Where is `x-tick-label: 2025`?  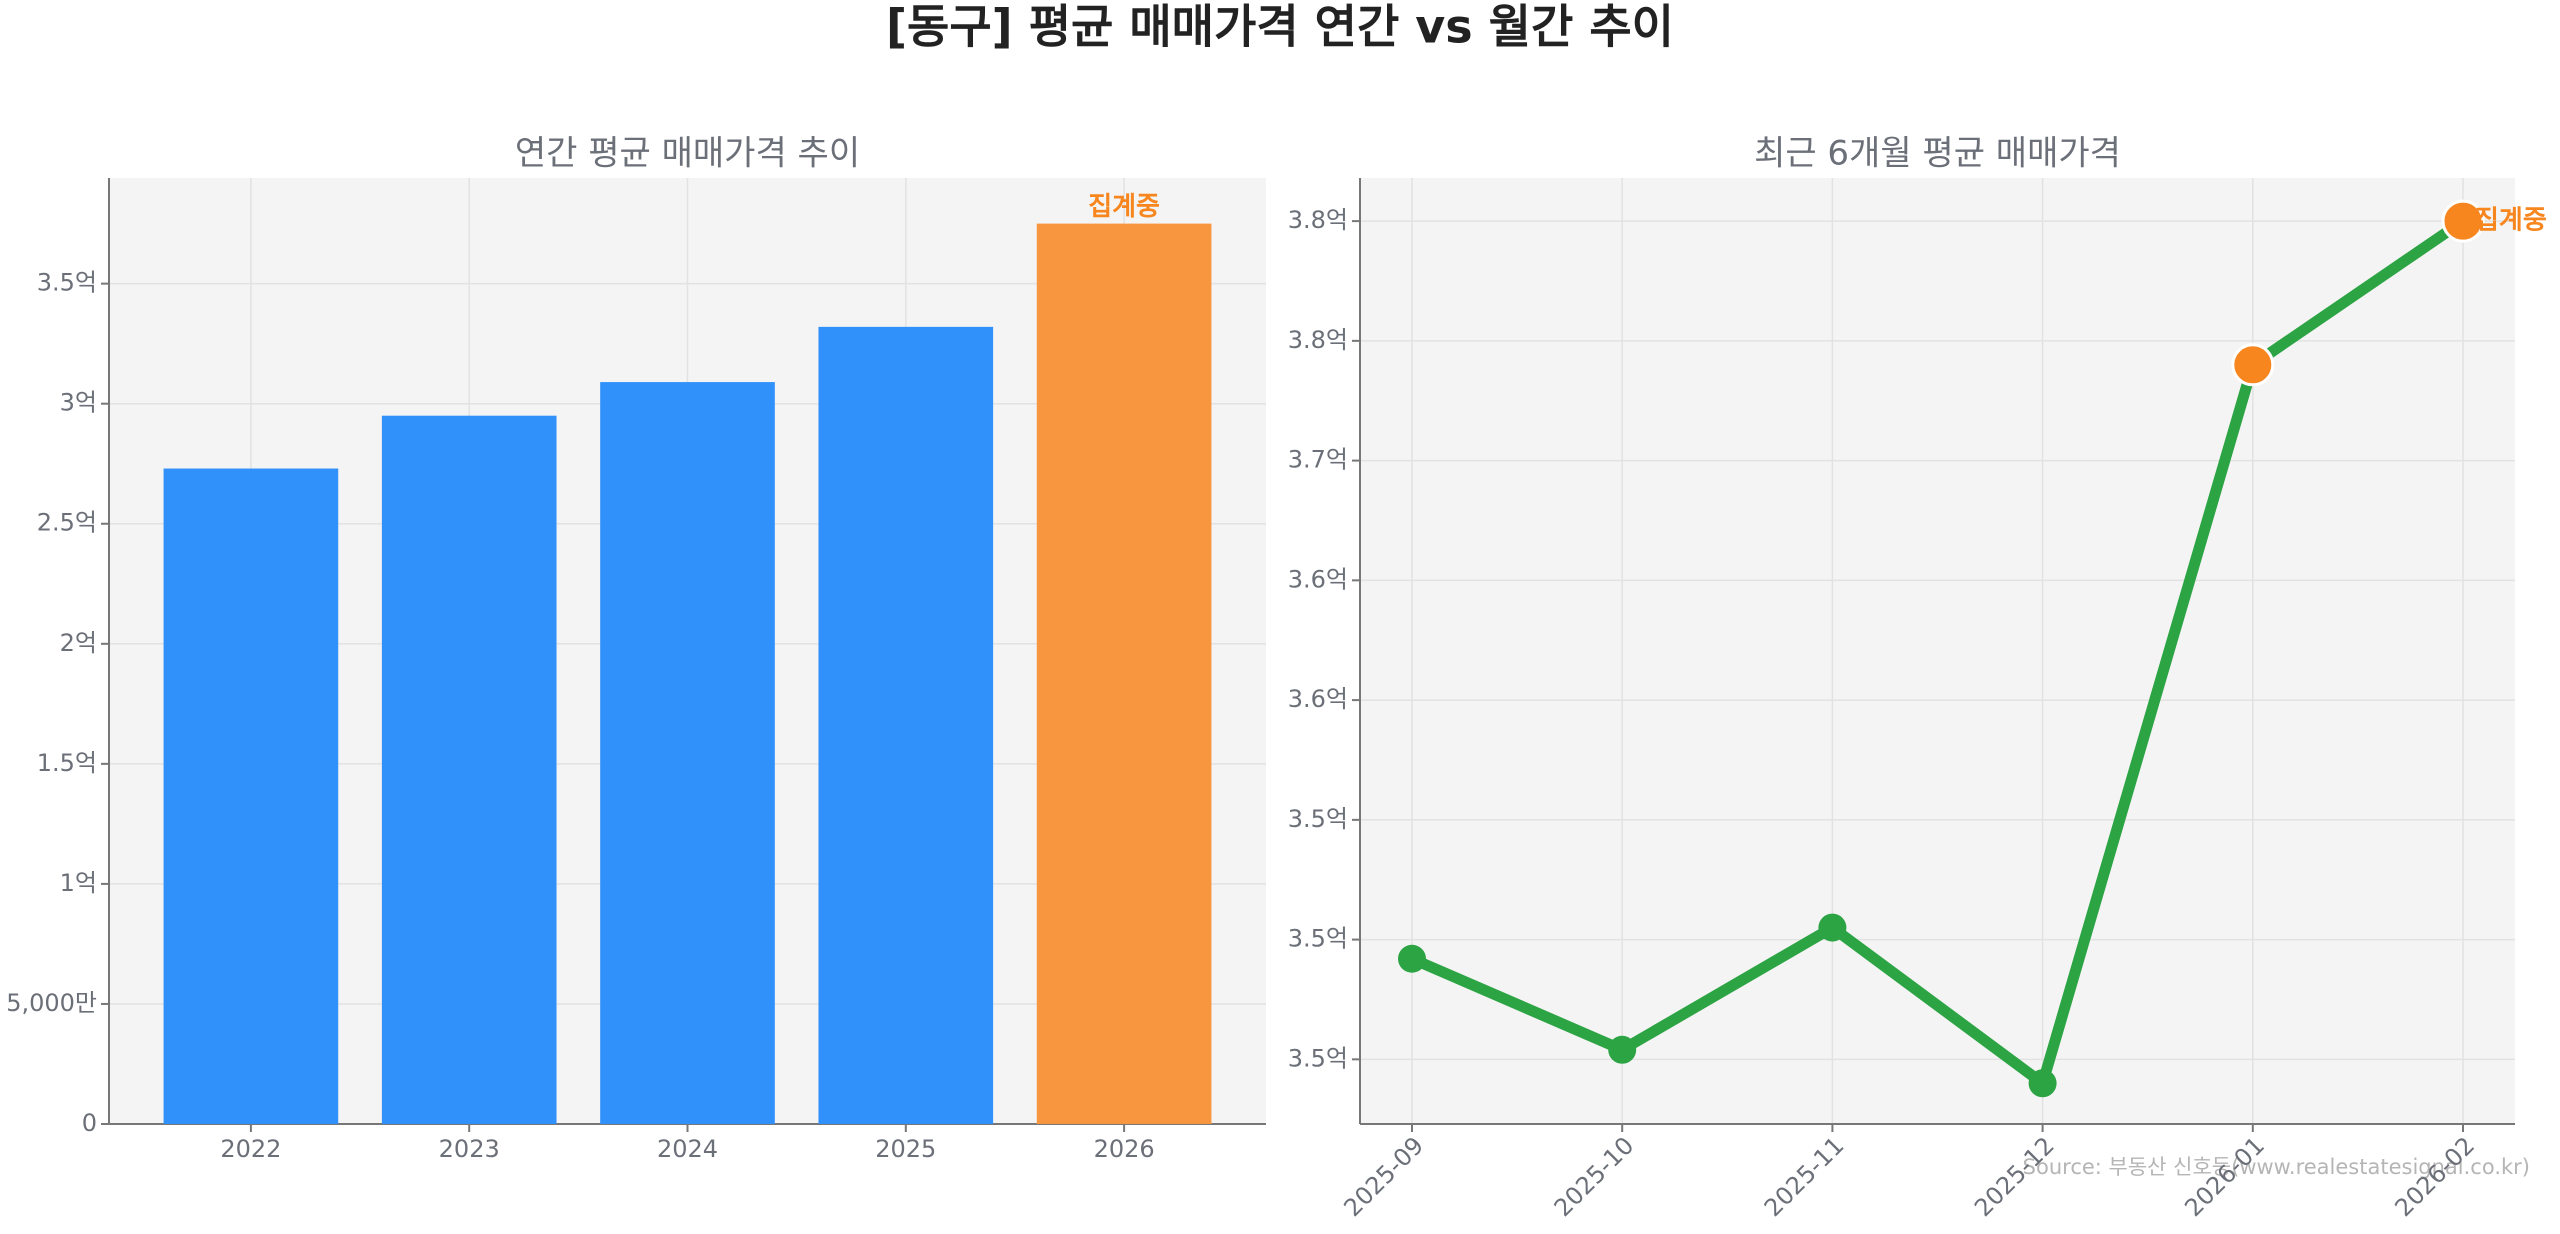 x-tick-label: 2025 is located at coordinates (905, 1149).